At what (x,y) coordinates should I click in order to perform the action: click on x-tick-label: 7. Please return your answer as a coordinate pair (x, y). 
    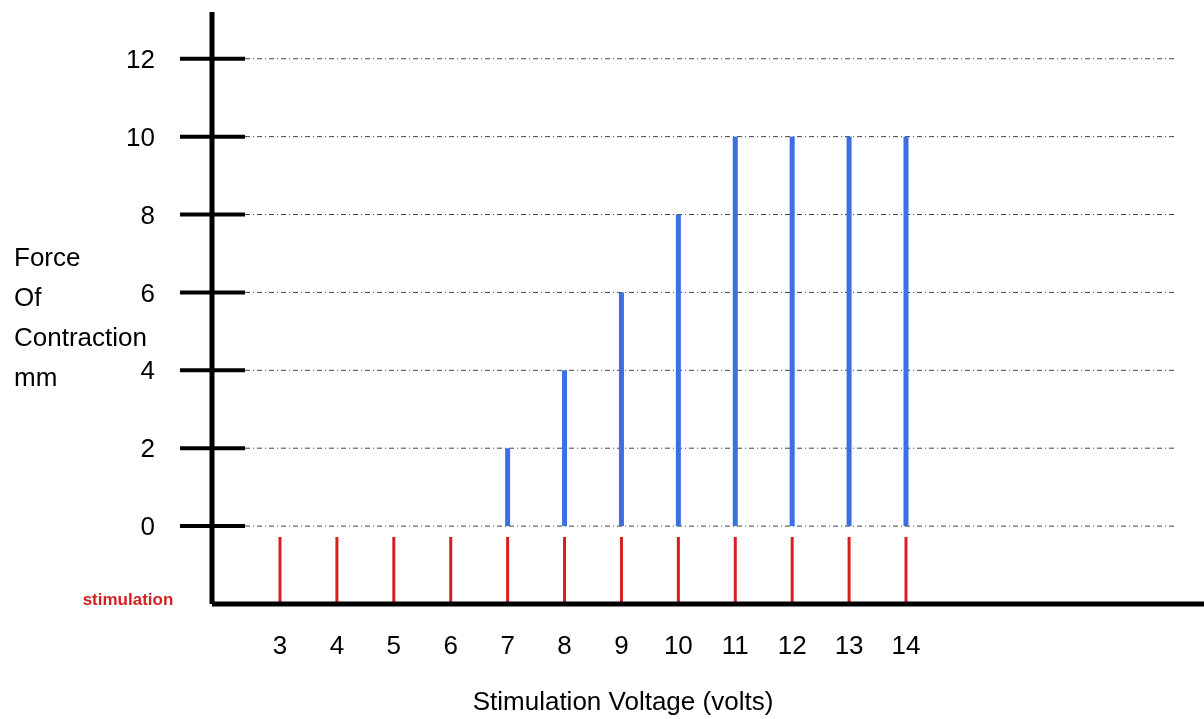
    Looking at the image, I should click on (507, 645).